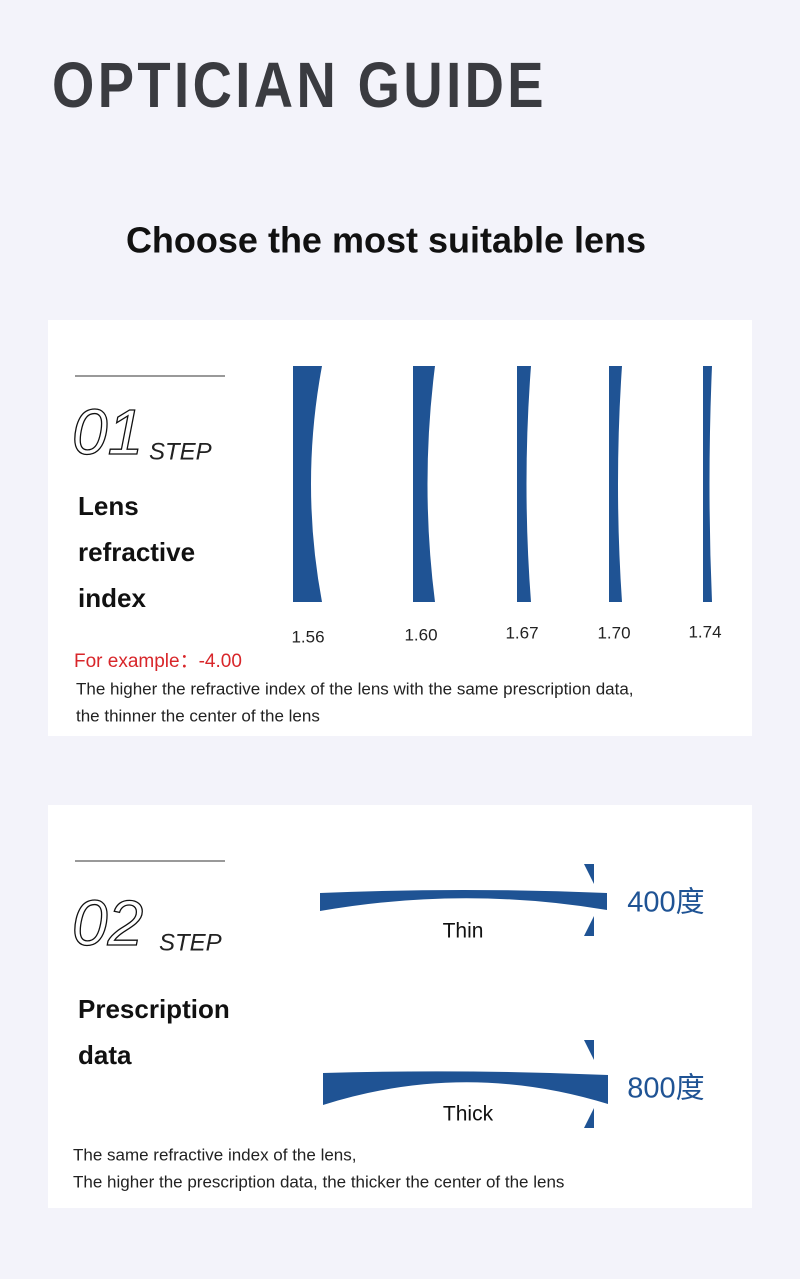 The width and height of the screenshot is (800, 1279). I want to click on note: the thinner the center of the lens, so click(198, 715).